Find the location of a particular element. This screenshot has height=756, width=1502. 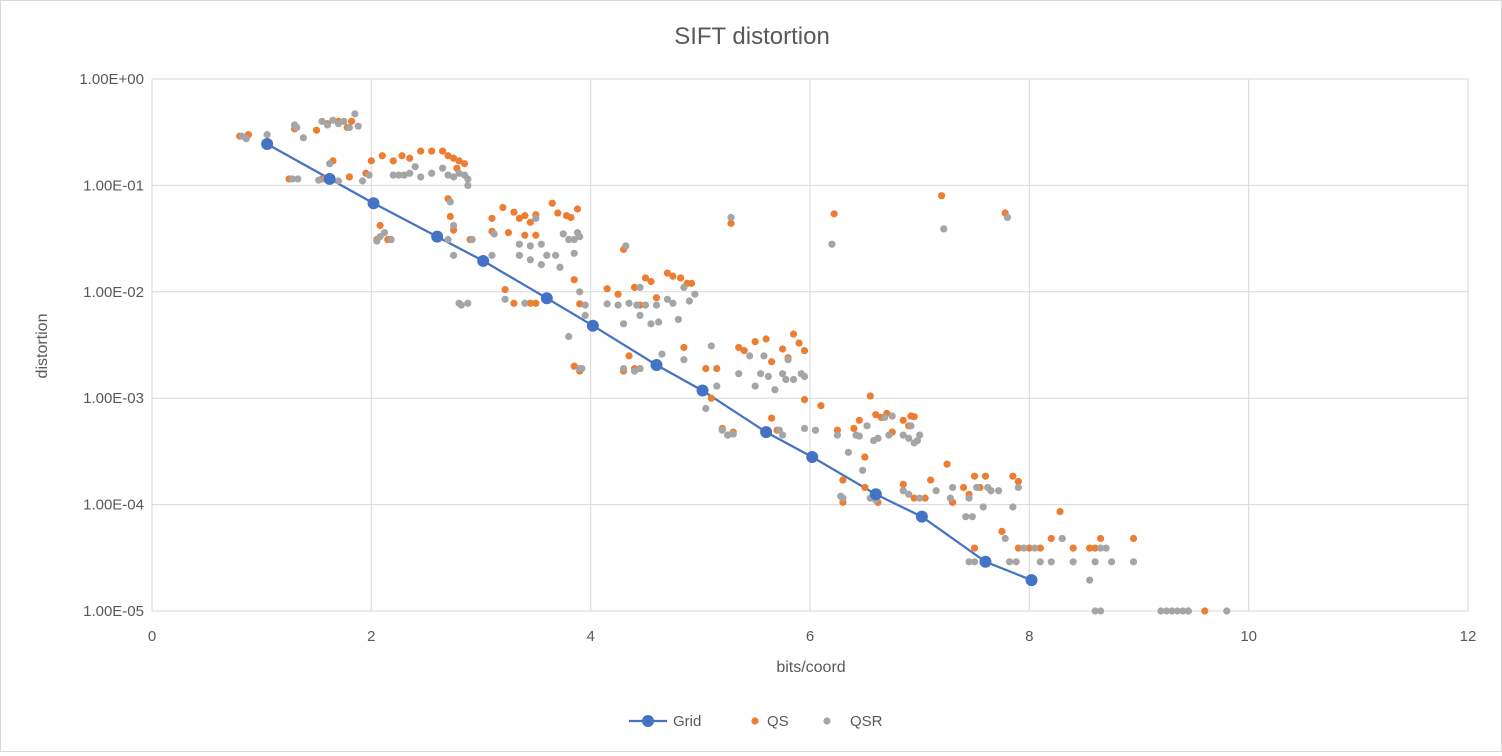

legend-qs-label: QS is located at coordinates (778, 721).